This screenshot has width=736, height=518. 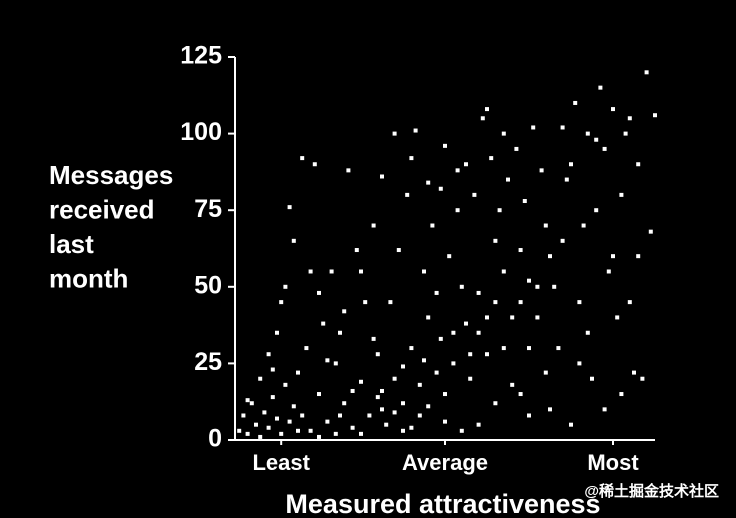 I want to click on x-axis-label: Measured attractiveness, so click(x=442, y=503).